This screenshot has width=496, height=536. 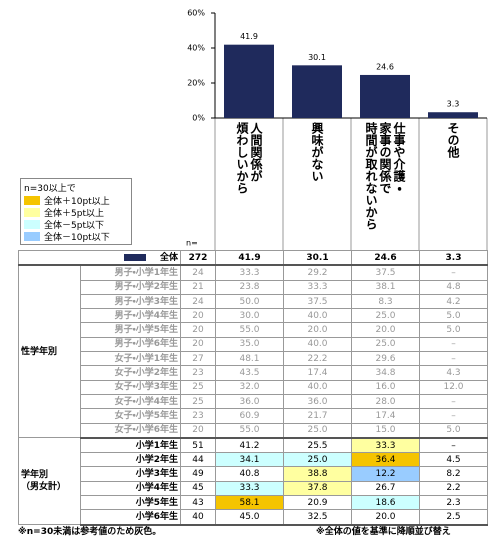 I want to click on row-label: 小学5年生, so click(x=130, y=503).